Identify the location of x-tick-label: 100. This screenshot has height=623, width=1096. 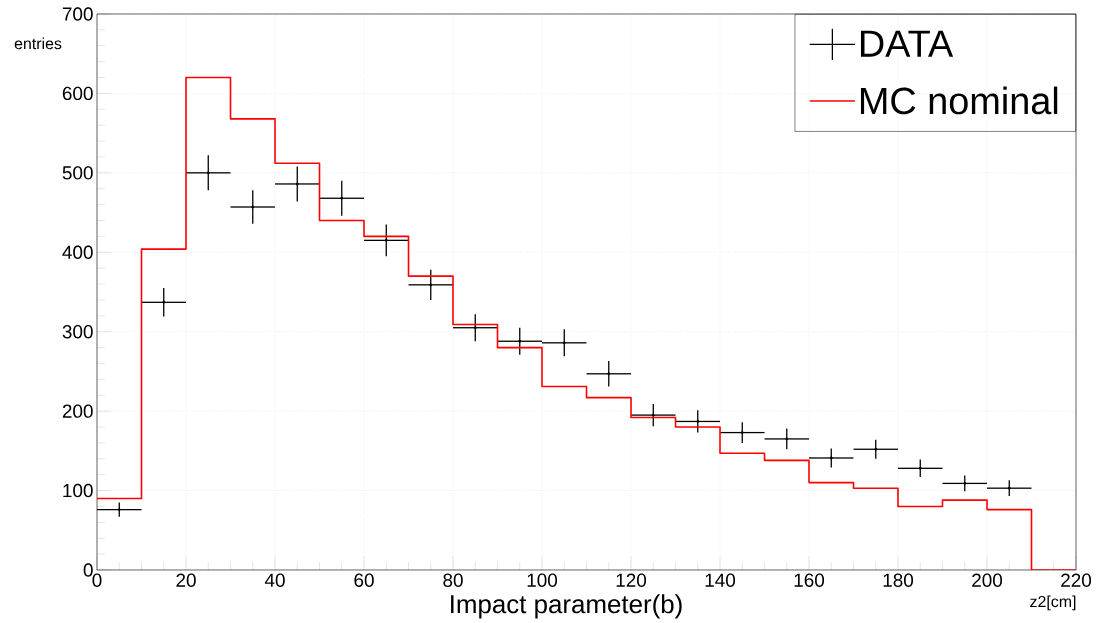
(542, 580).